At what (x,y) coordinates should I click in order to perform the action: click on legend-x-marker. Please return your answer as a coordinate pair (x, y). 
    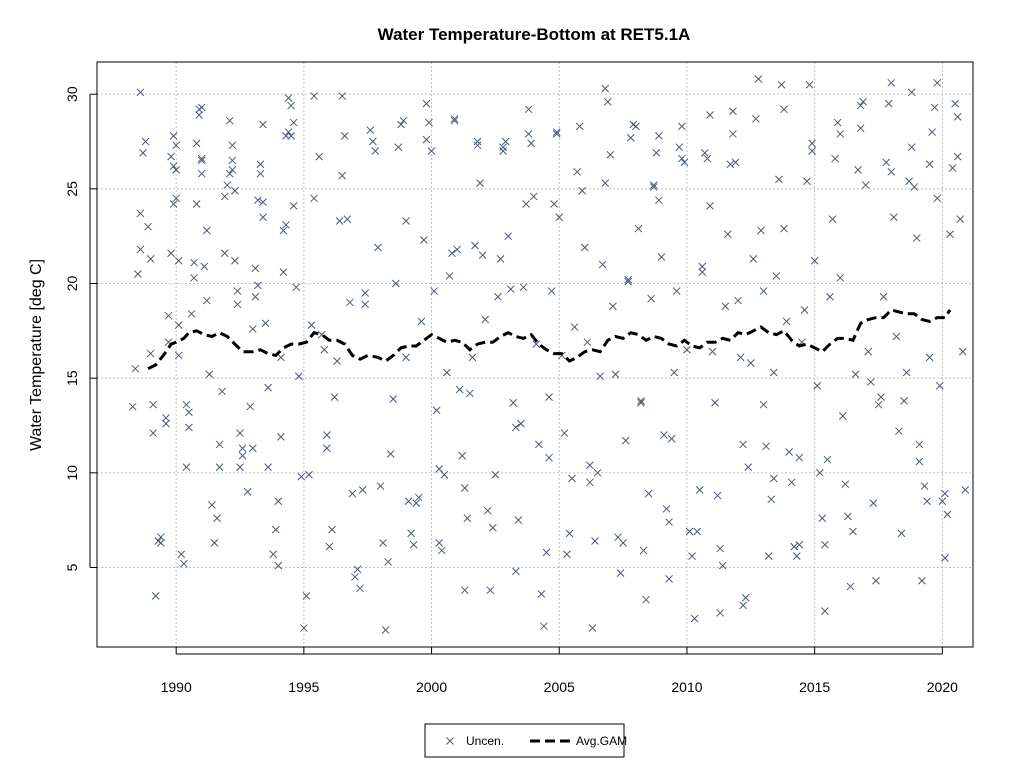
    Looking at the image, I should click on (450, 741).